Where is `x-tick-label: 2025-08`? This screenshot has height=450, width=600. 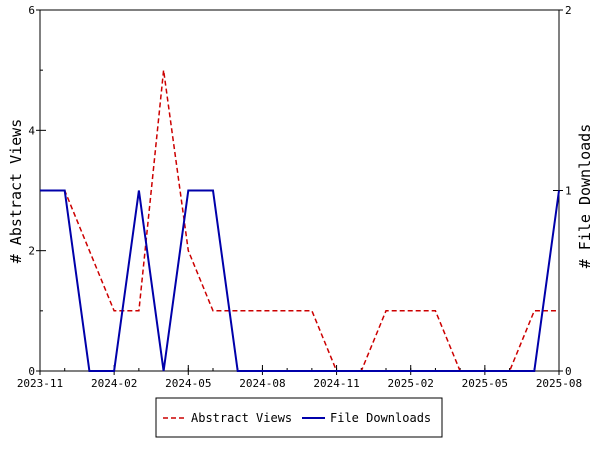
x-tick-label: 2025-08 is located at coordinates (559, 383).